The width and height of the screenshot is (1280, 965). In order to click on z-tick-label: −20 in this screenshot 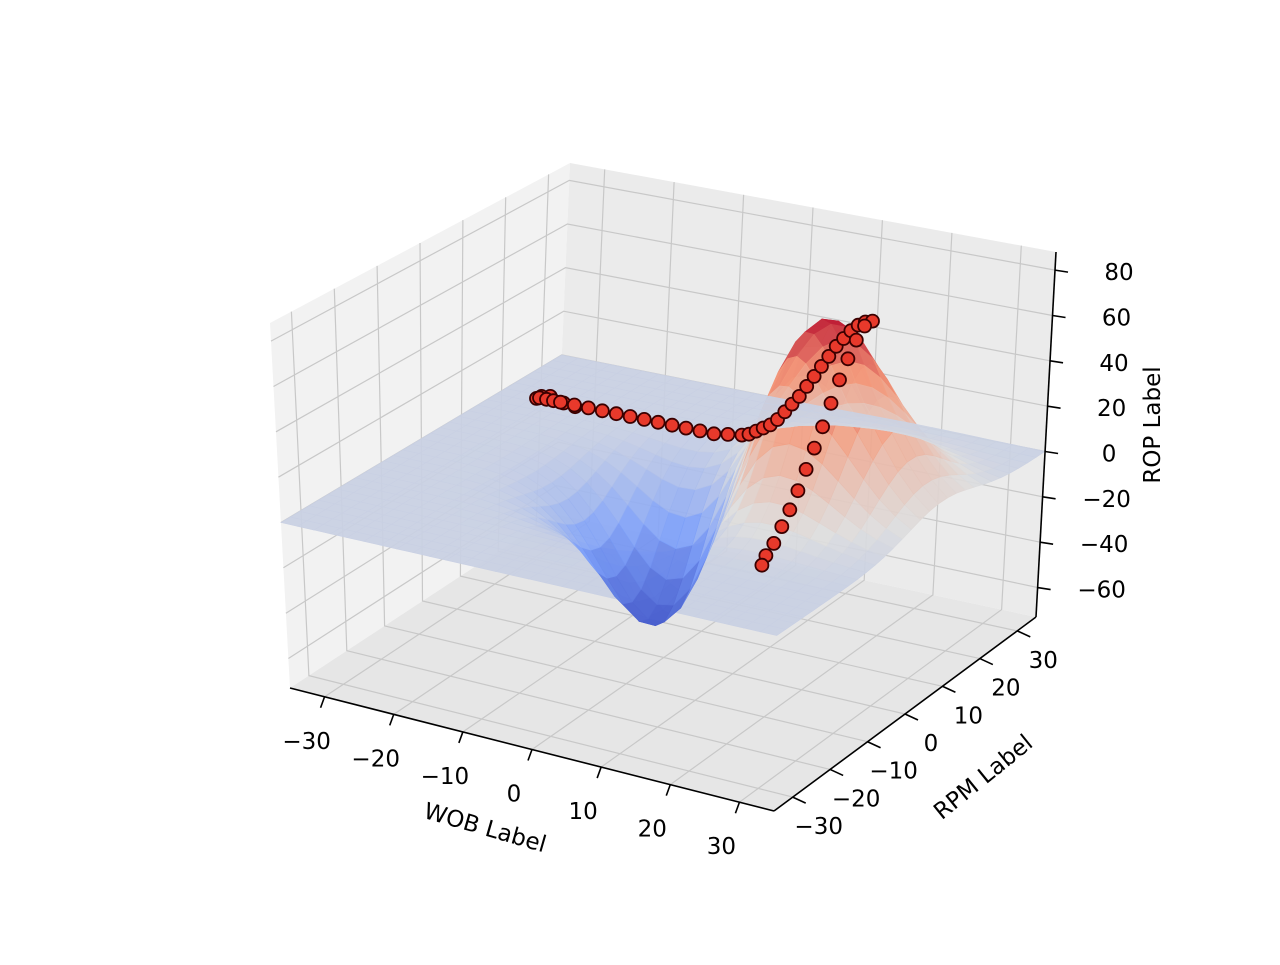, I will do `click(1106, 500)`.